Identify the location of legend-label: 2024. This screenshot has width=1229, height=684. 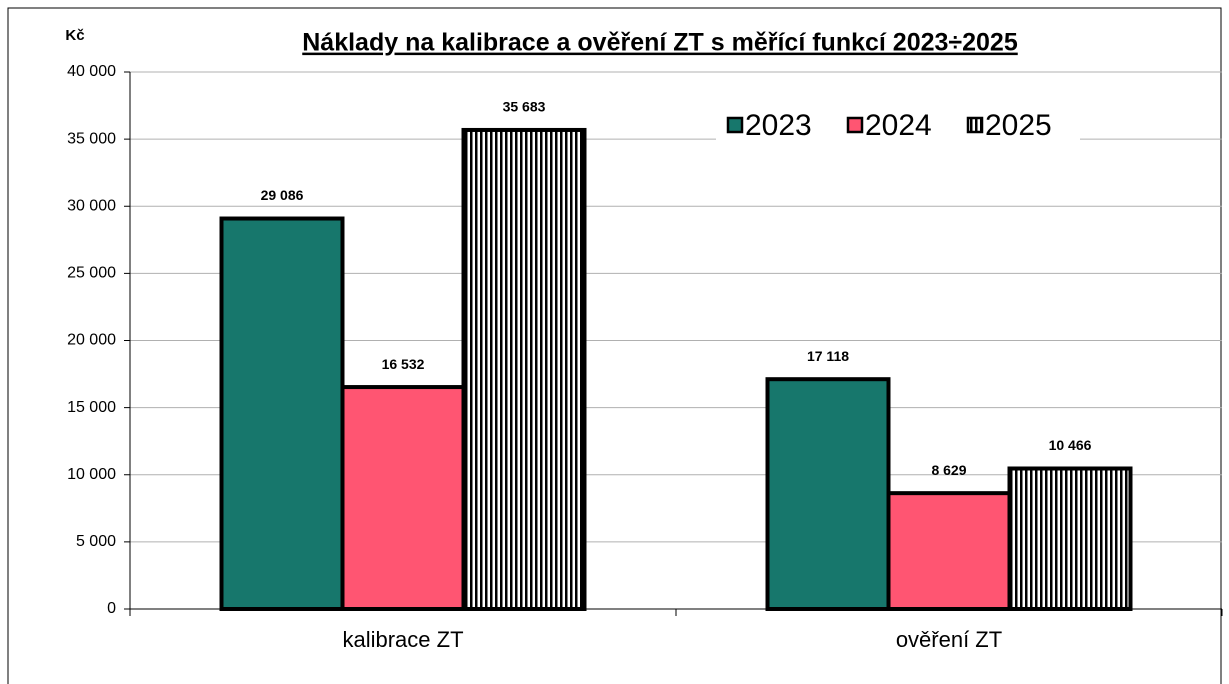
(898, 125).